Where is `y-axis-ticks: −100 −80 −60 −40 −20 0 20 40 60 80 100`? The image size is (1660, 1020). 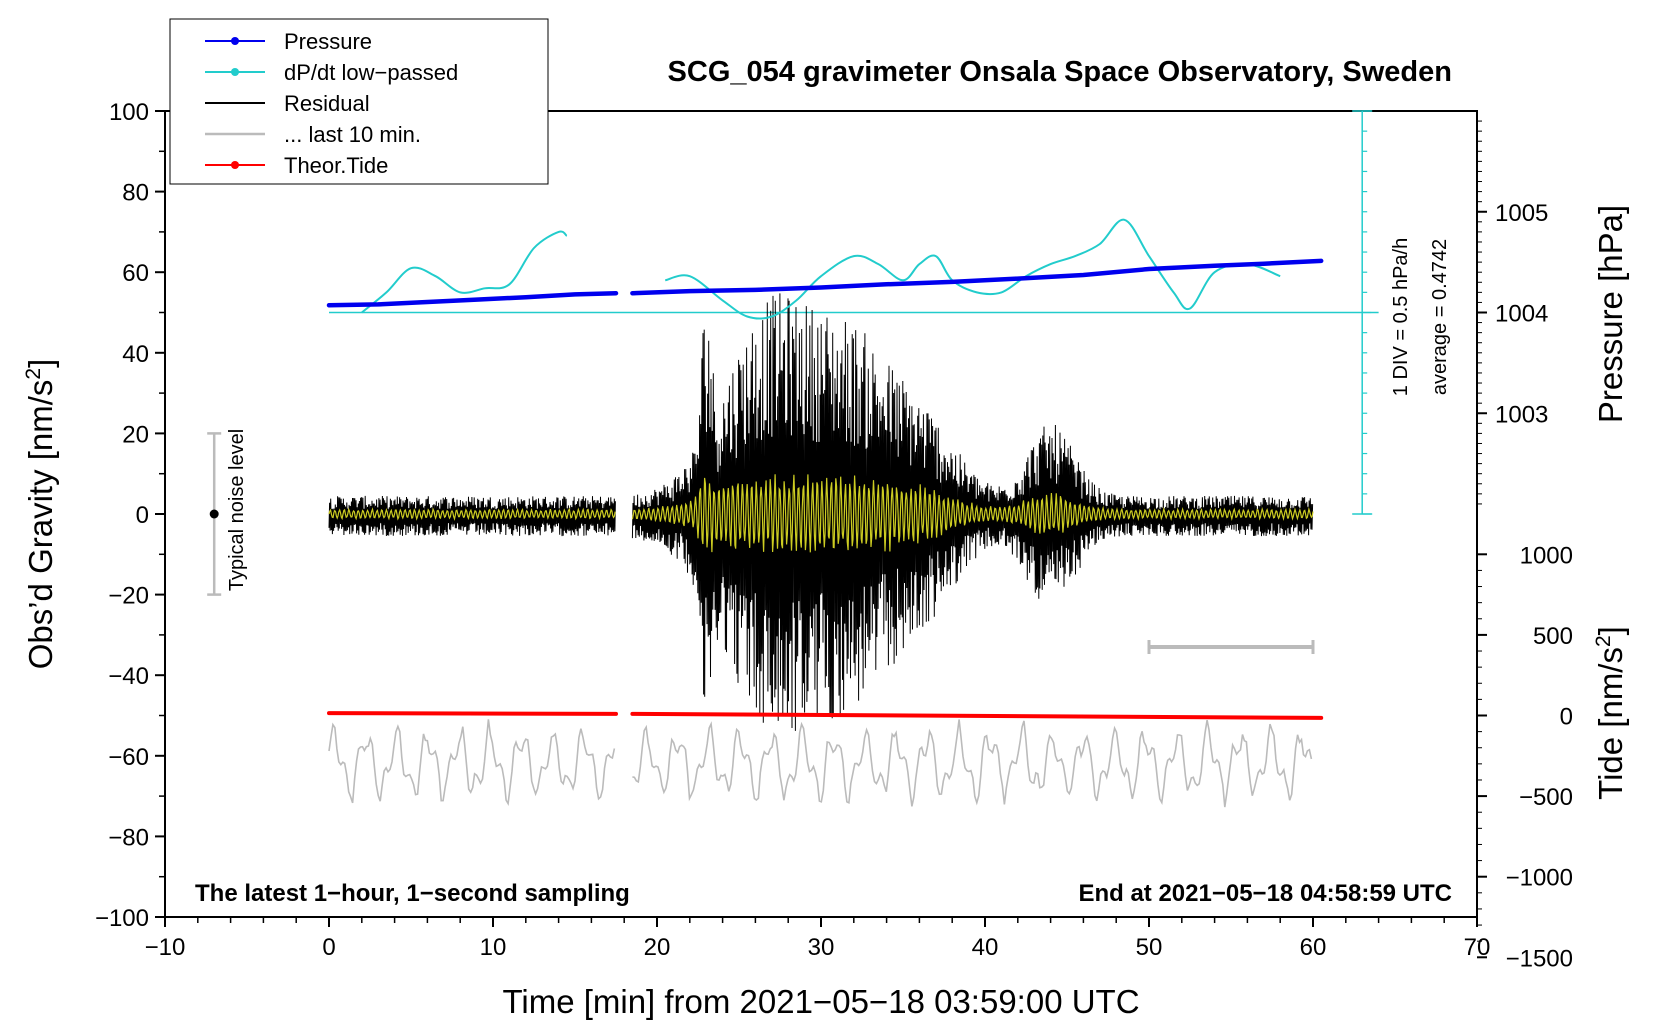 y-axis-ticks: −100 −80 −60 −40 −20 0 20 40 60 80 100 is located at coordinates (130, 515).